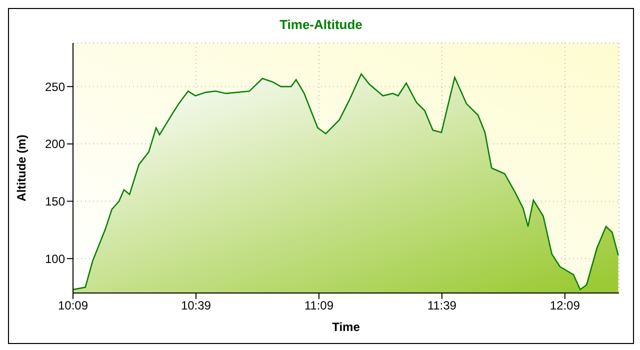  What do you see at coordinates (565, 305) in the screenshot?
I see `x-tick-label: 12:09` at bounding box center [565, 305].